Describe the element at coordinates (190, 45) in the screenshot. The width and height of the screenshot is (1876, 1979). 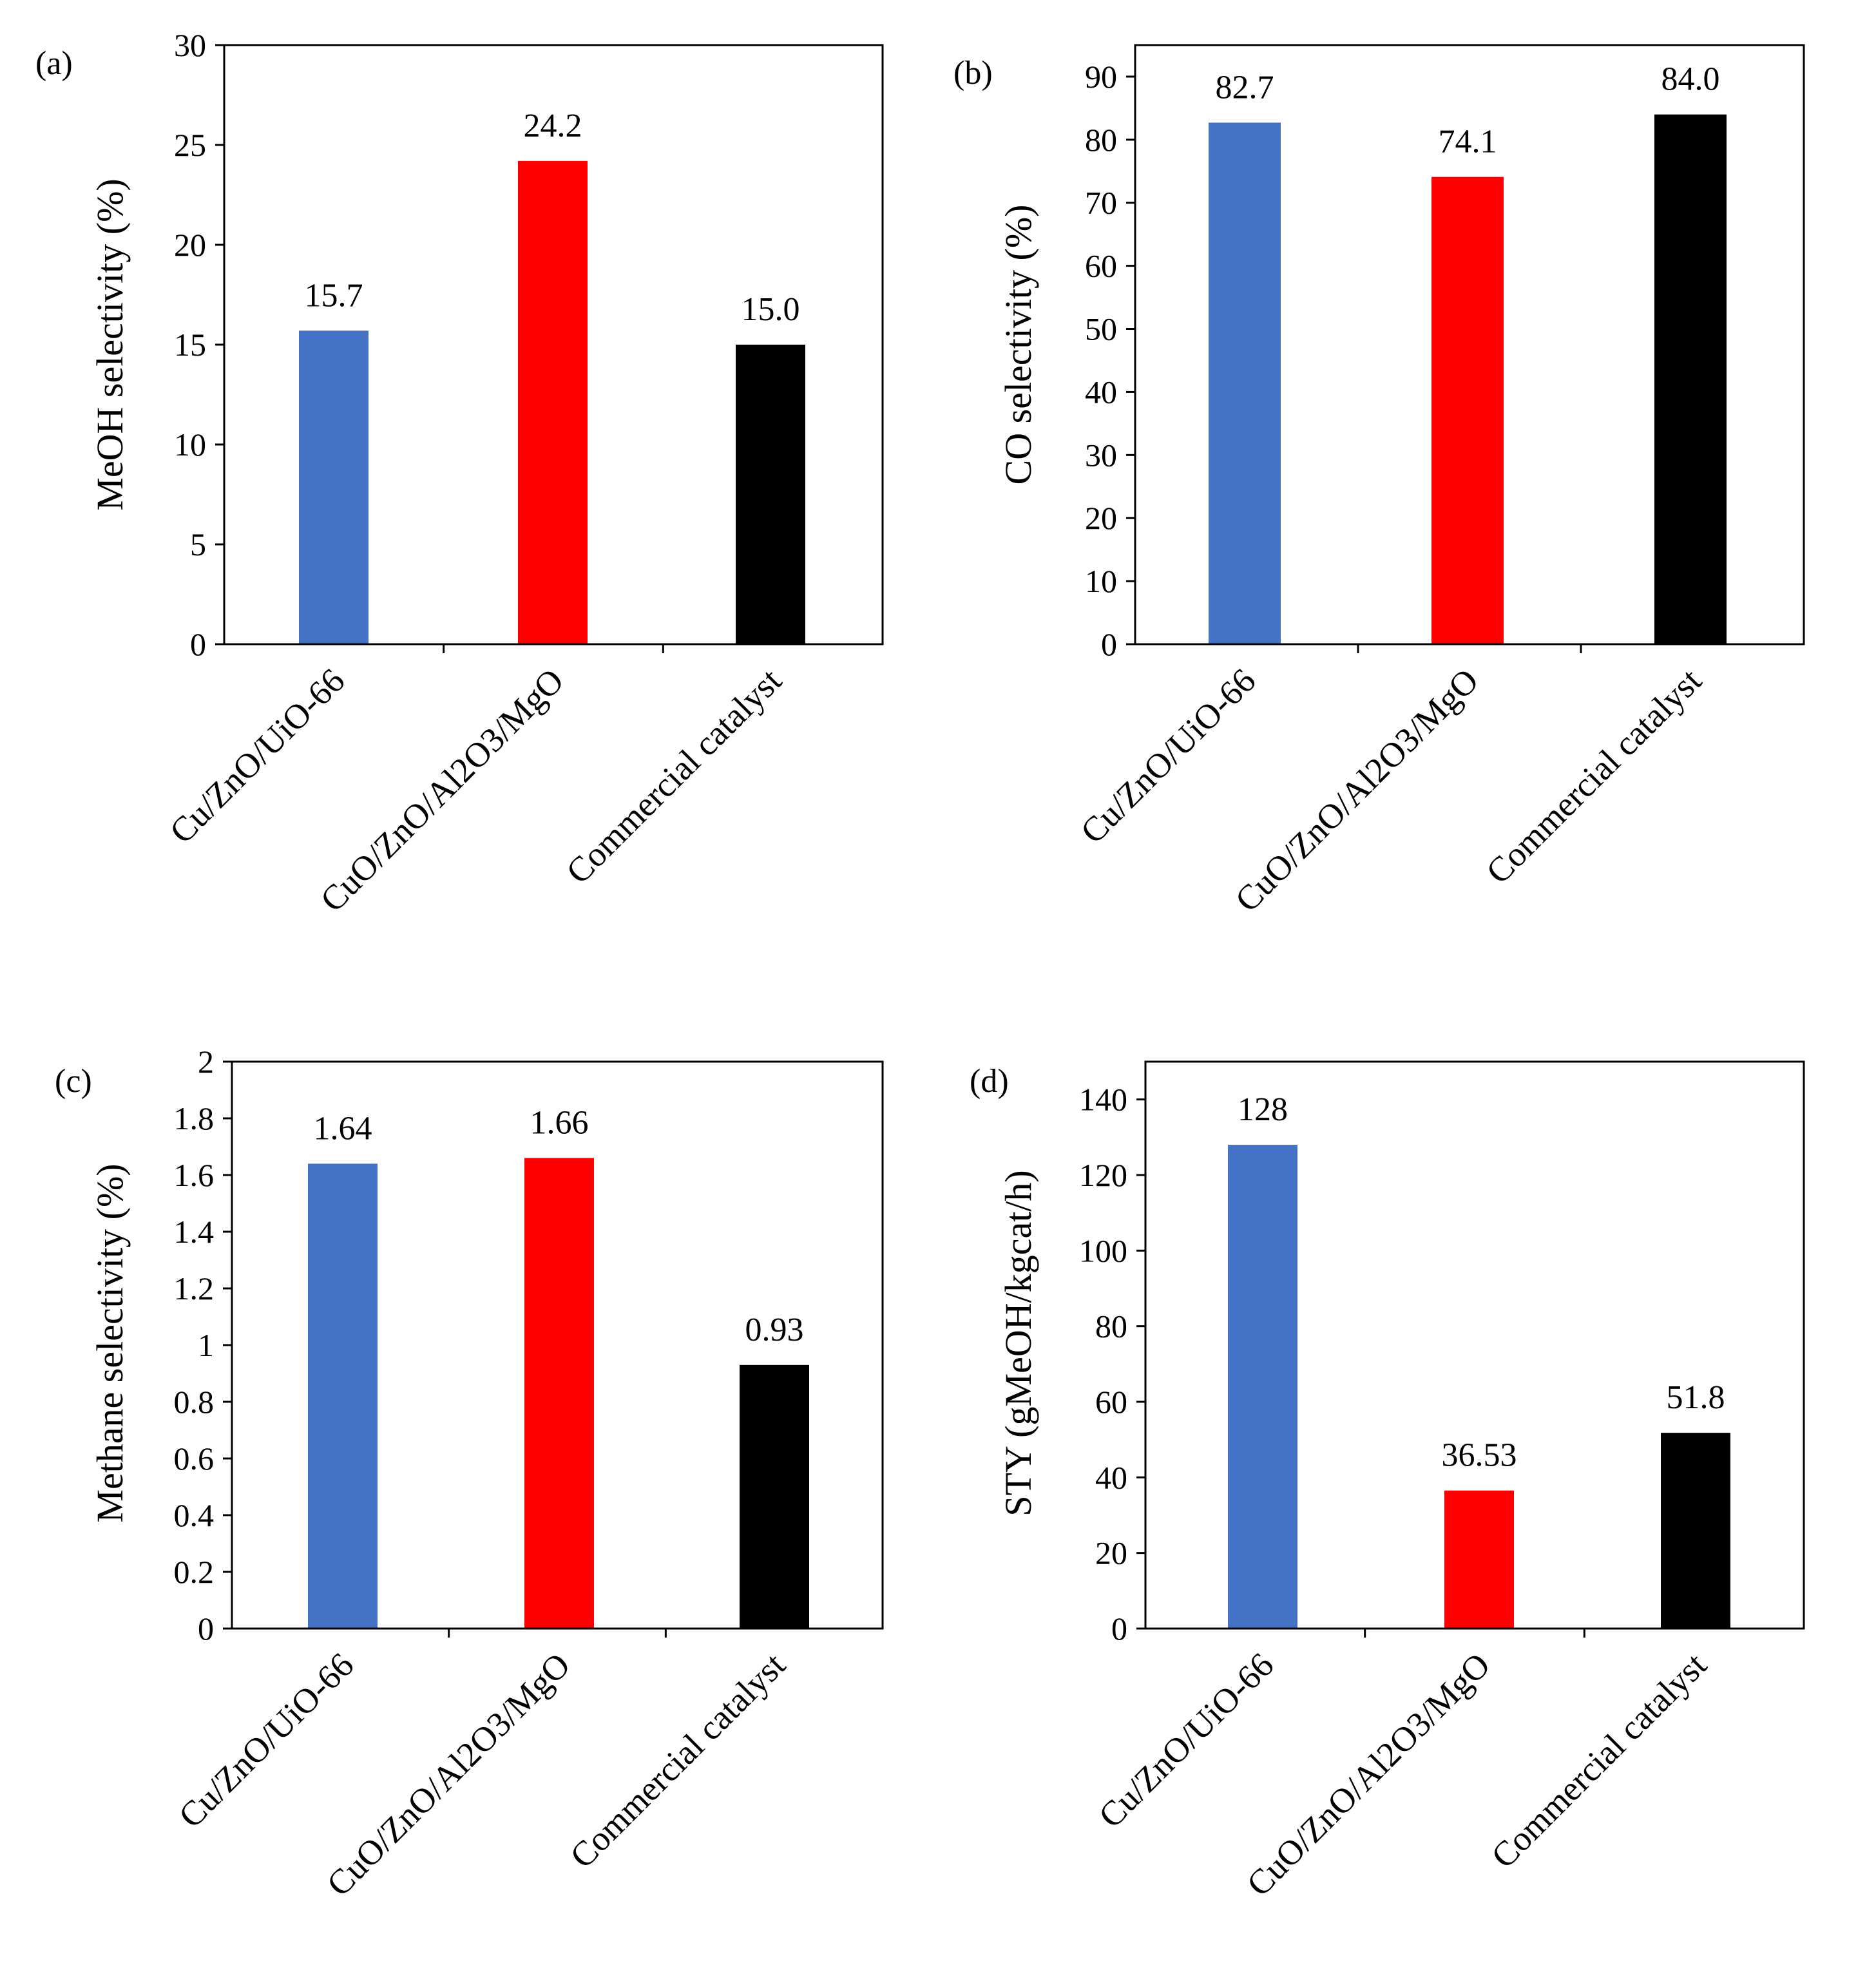
I see `chart-a-y-tick-label: 30` at that location.